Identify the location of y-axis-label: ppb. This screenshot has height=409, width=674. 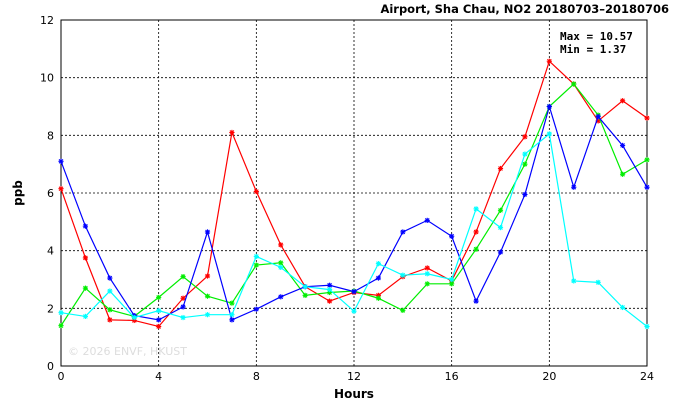
(18, 193).